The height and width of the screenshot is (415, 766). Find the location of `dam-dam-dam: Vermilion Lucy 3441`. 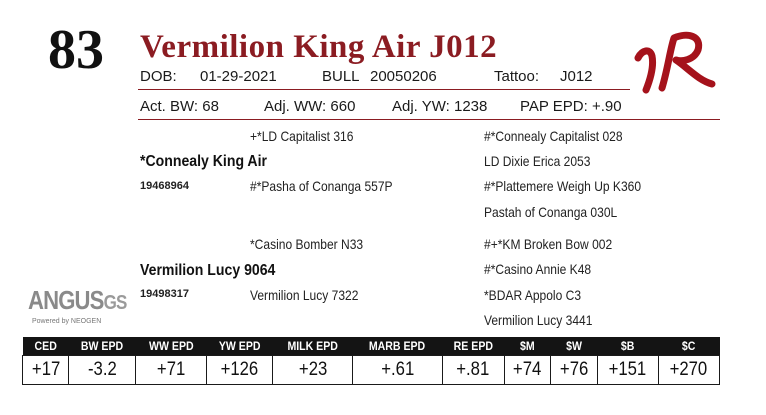

dam-dam-dam: Vermilion Lucy 3441 is located at coordinates (538, 320).